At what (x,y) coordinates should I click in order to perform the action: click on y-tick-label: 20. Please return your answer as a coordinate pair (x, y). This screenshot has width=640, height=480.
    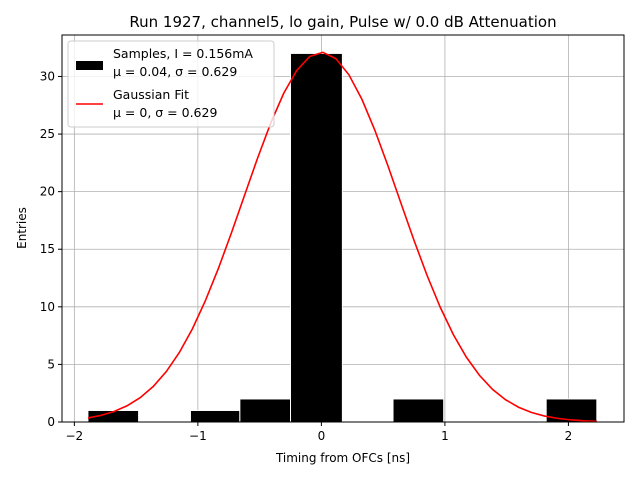
    Looking at the image, I should click on (47, 192).